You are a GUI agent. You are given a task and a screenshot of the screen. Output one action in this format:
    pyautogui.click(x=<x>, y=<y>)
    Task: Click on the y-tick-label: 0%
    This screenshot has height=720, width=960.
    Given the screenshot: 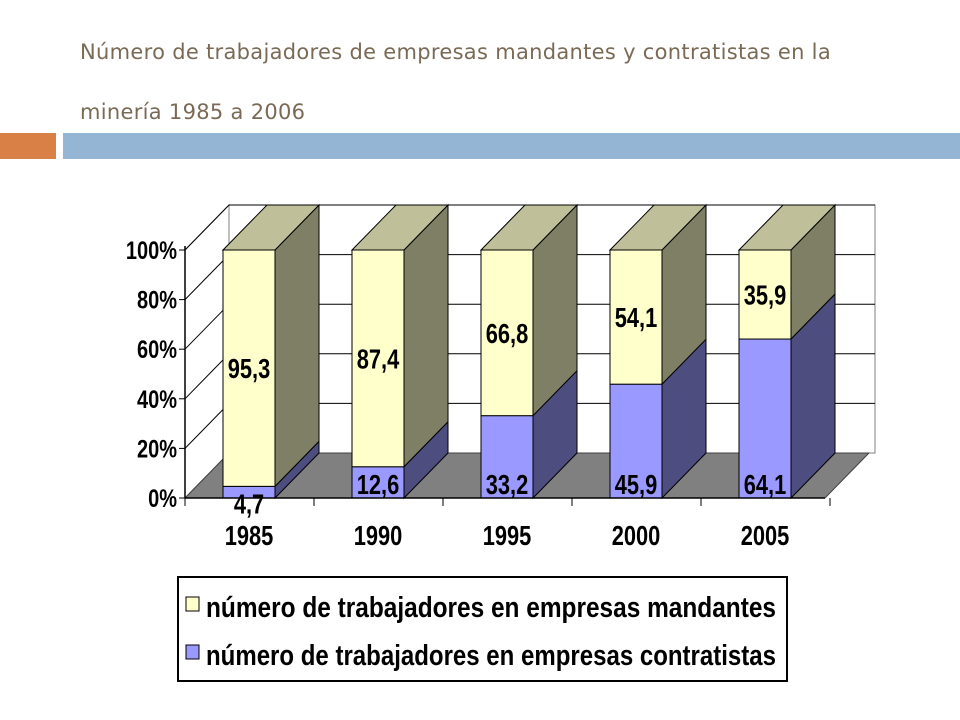 What is the action you would take?
    pyautogui.click(x=162, y=499)
    